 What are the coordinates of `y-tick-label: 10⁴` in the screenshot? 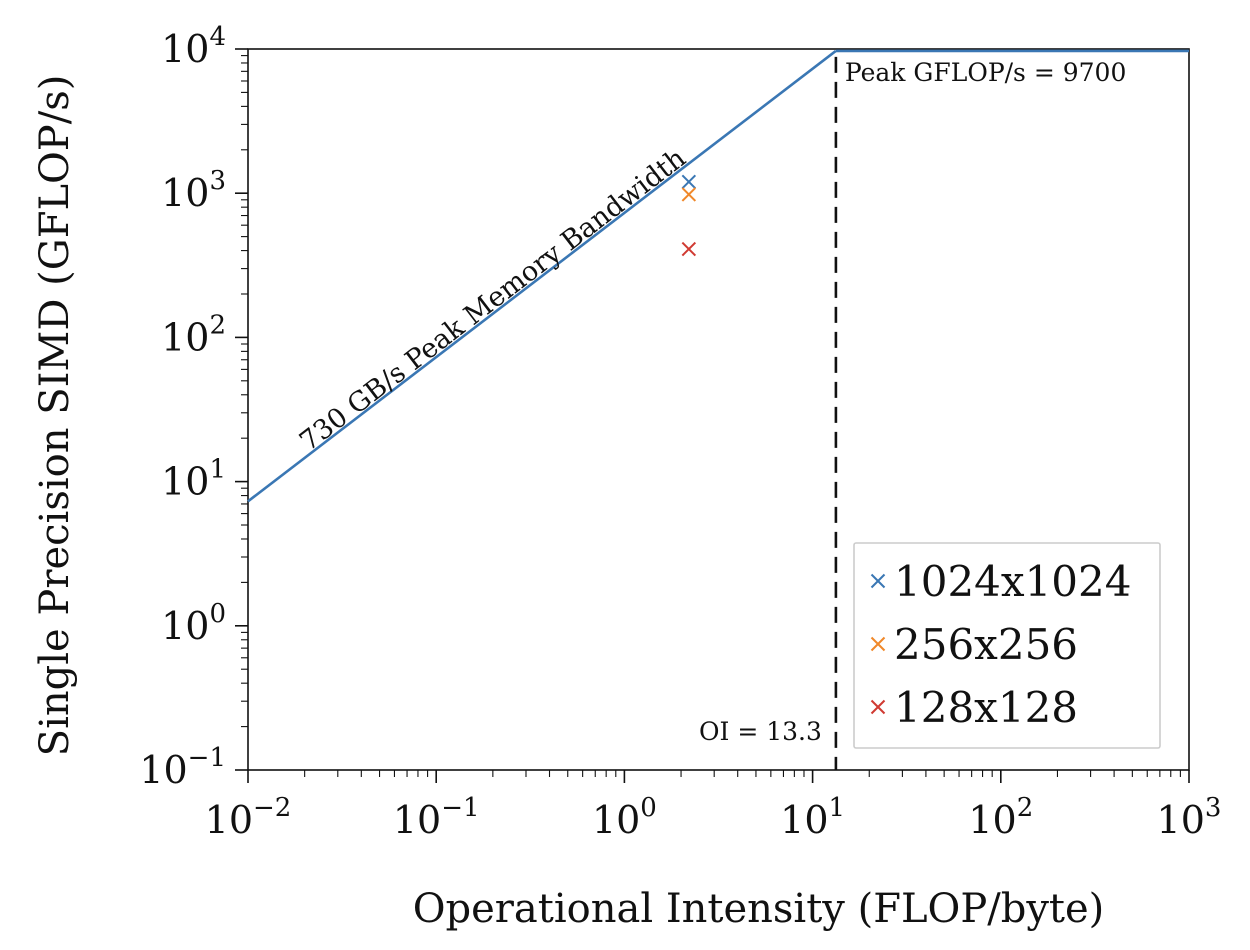 It's located at (193, 46).